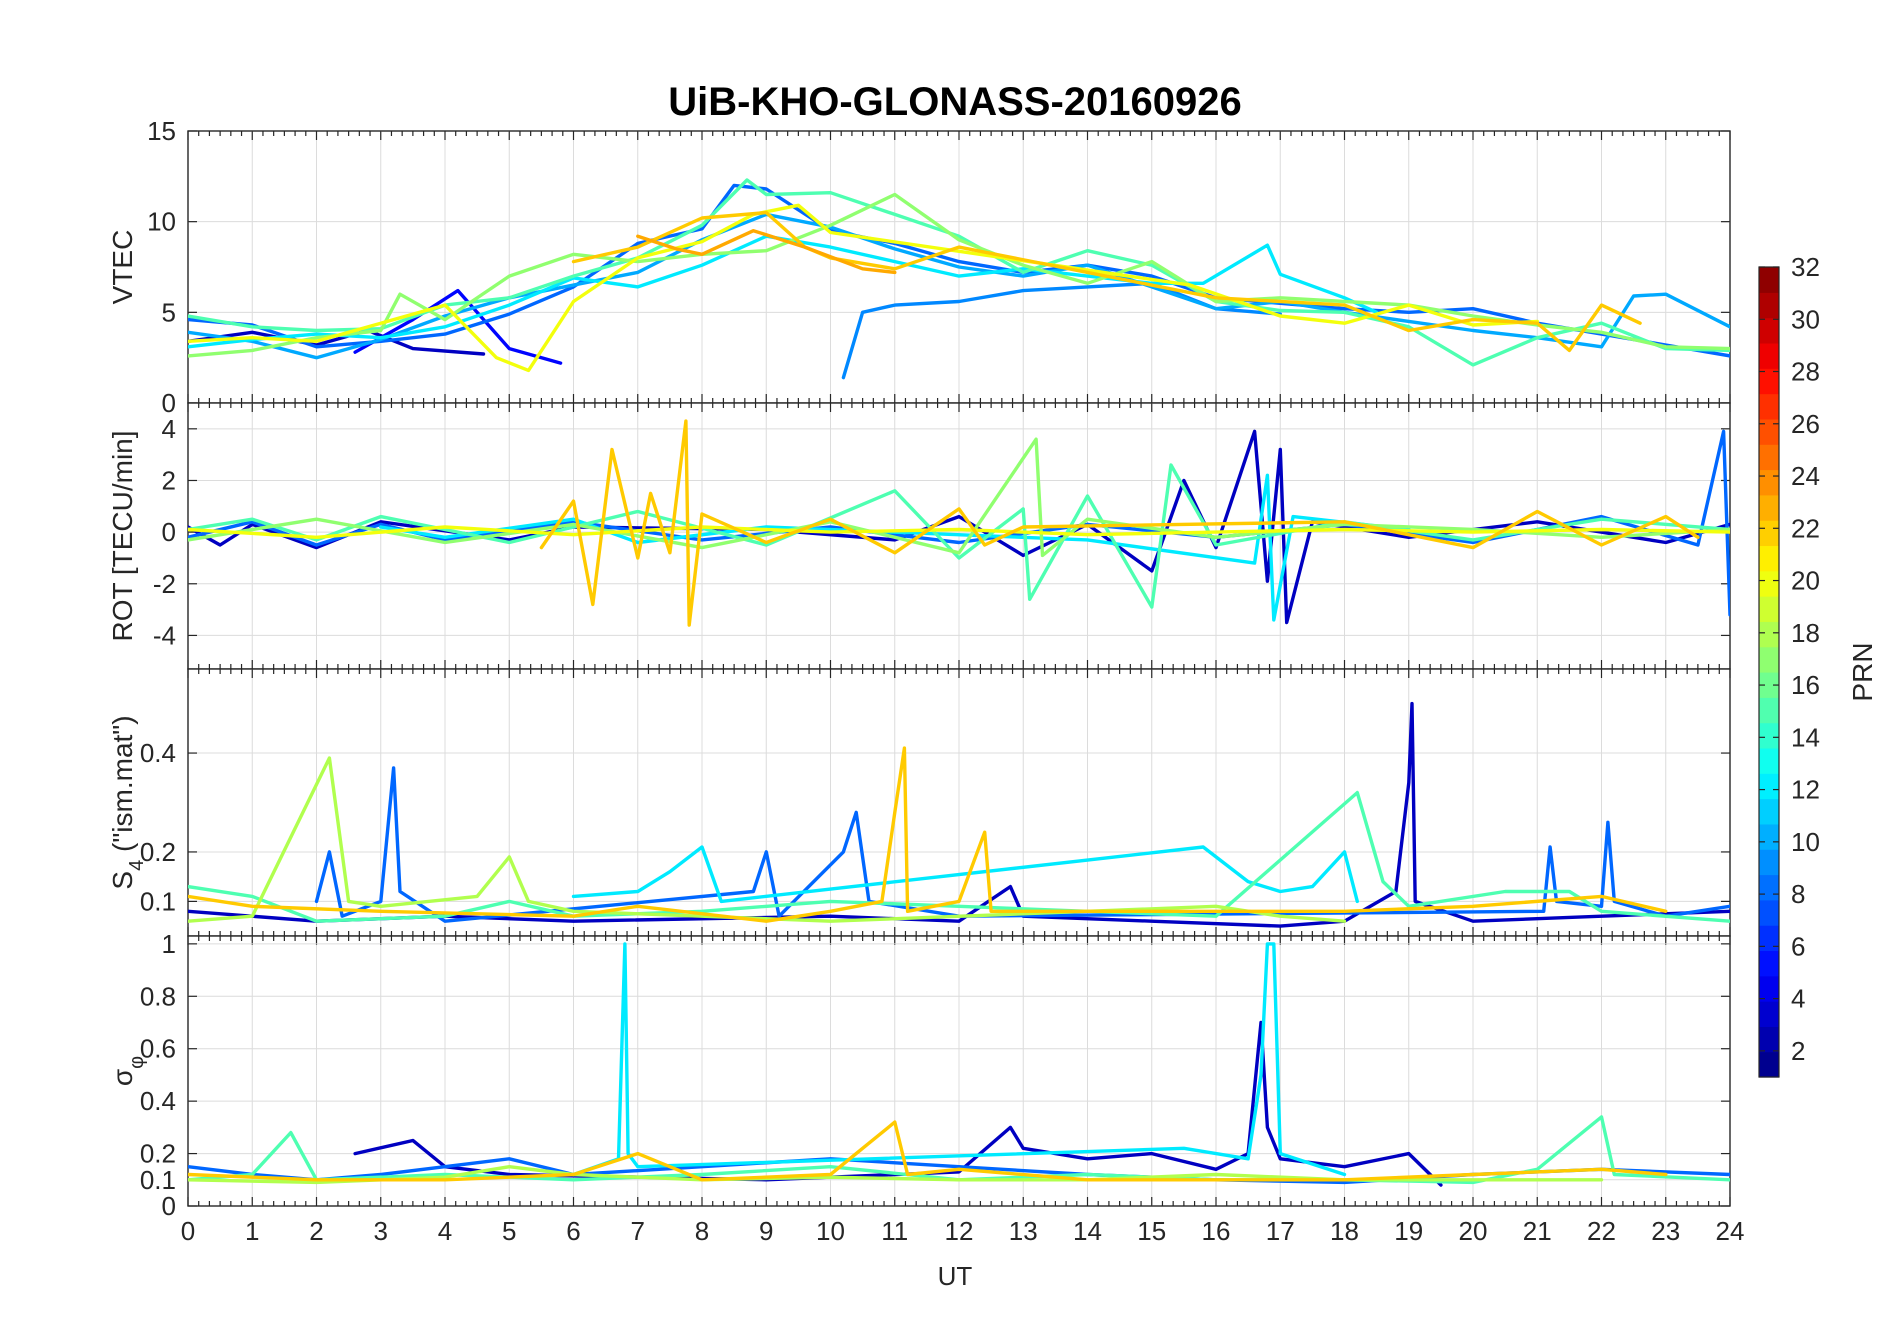 This screenshot has width=1902, height=1330. Describe the element at coordinates (122, 267) in the screenshot. I see `panel-vtec-ylabel: VTEC` at that location.